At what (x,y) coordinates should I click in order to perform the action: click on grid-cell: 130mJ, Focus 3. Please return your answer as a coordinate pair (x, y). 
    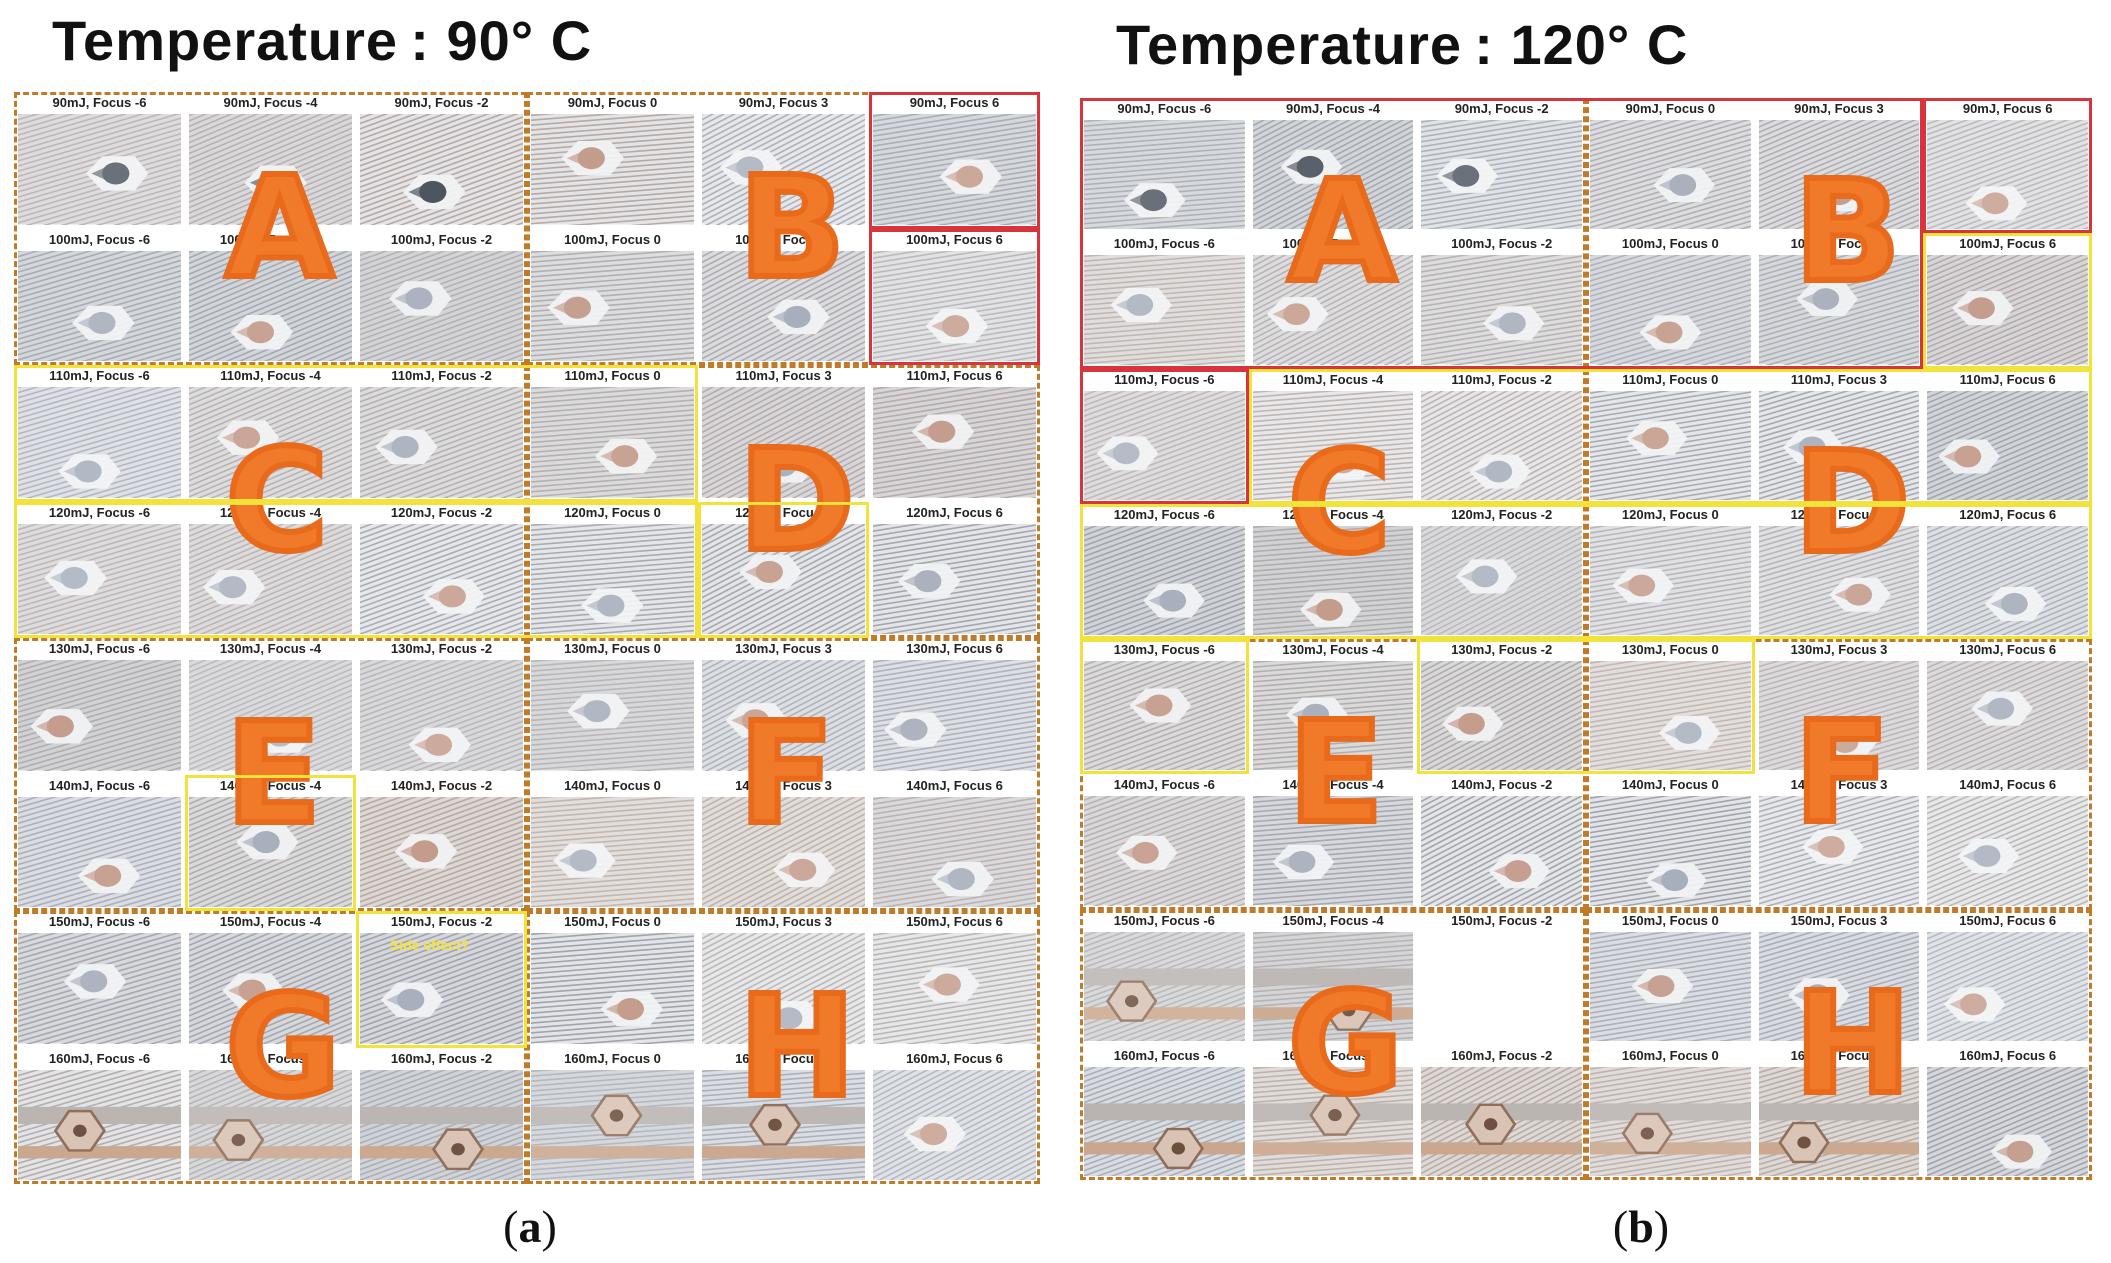
    Looking at the image, I should click on (1839, 706).